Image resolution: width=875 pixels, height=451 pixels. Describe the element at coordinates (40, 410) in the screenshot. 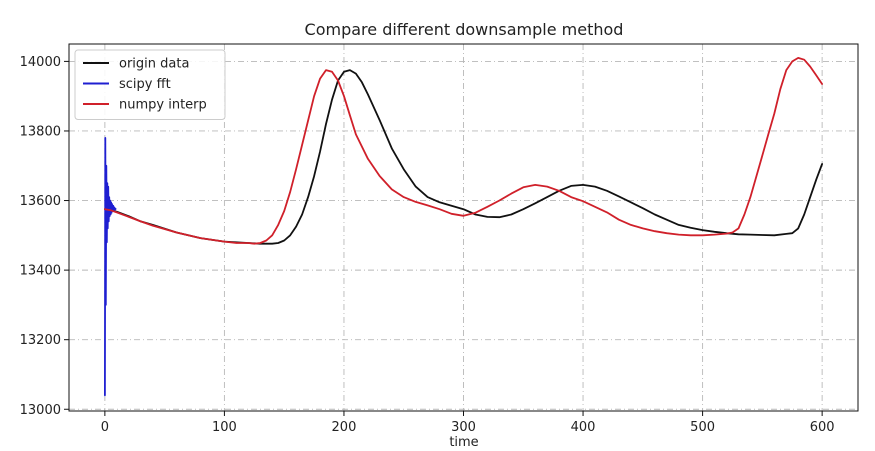

I see `y-tick-label: 13000` at that location.